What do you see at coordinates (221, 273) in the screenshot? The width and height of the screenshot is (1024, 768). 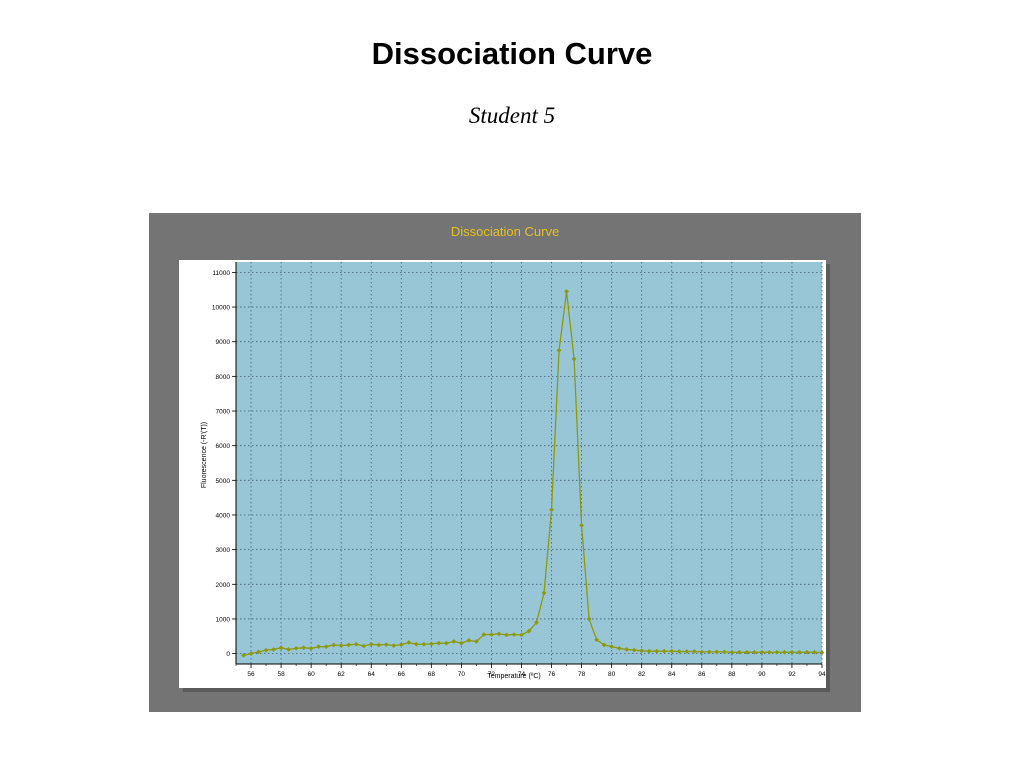 I see `y-tick-label: 11000` at bounding box center [221, 273].